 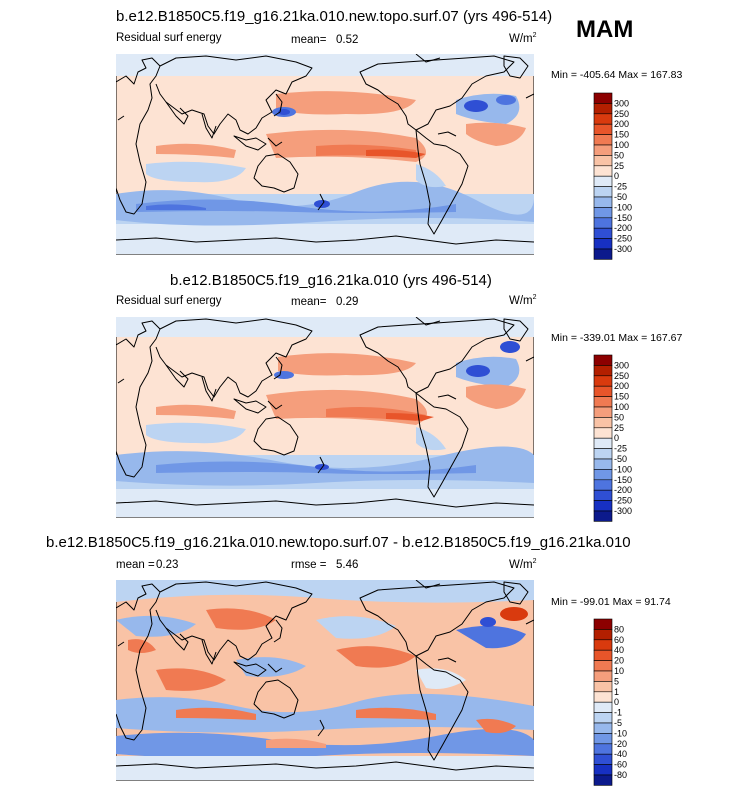 What do you see at coordinates (619, 650) in the screenshot?
I see `colorbar-tick-label: 40` at bounding box center [619, 650].